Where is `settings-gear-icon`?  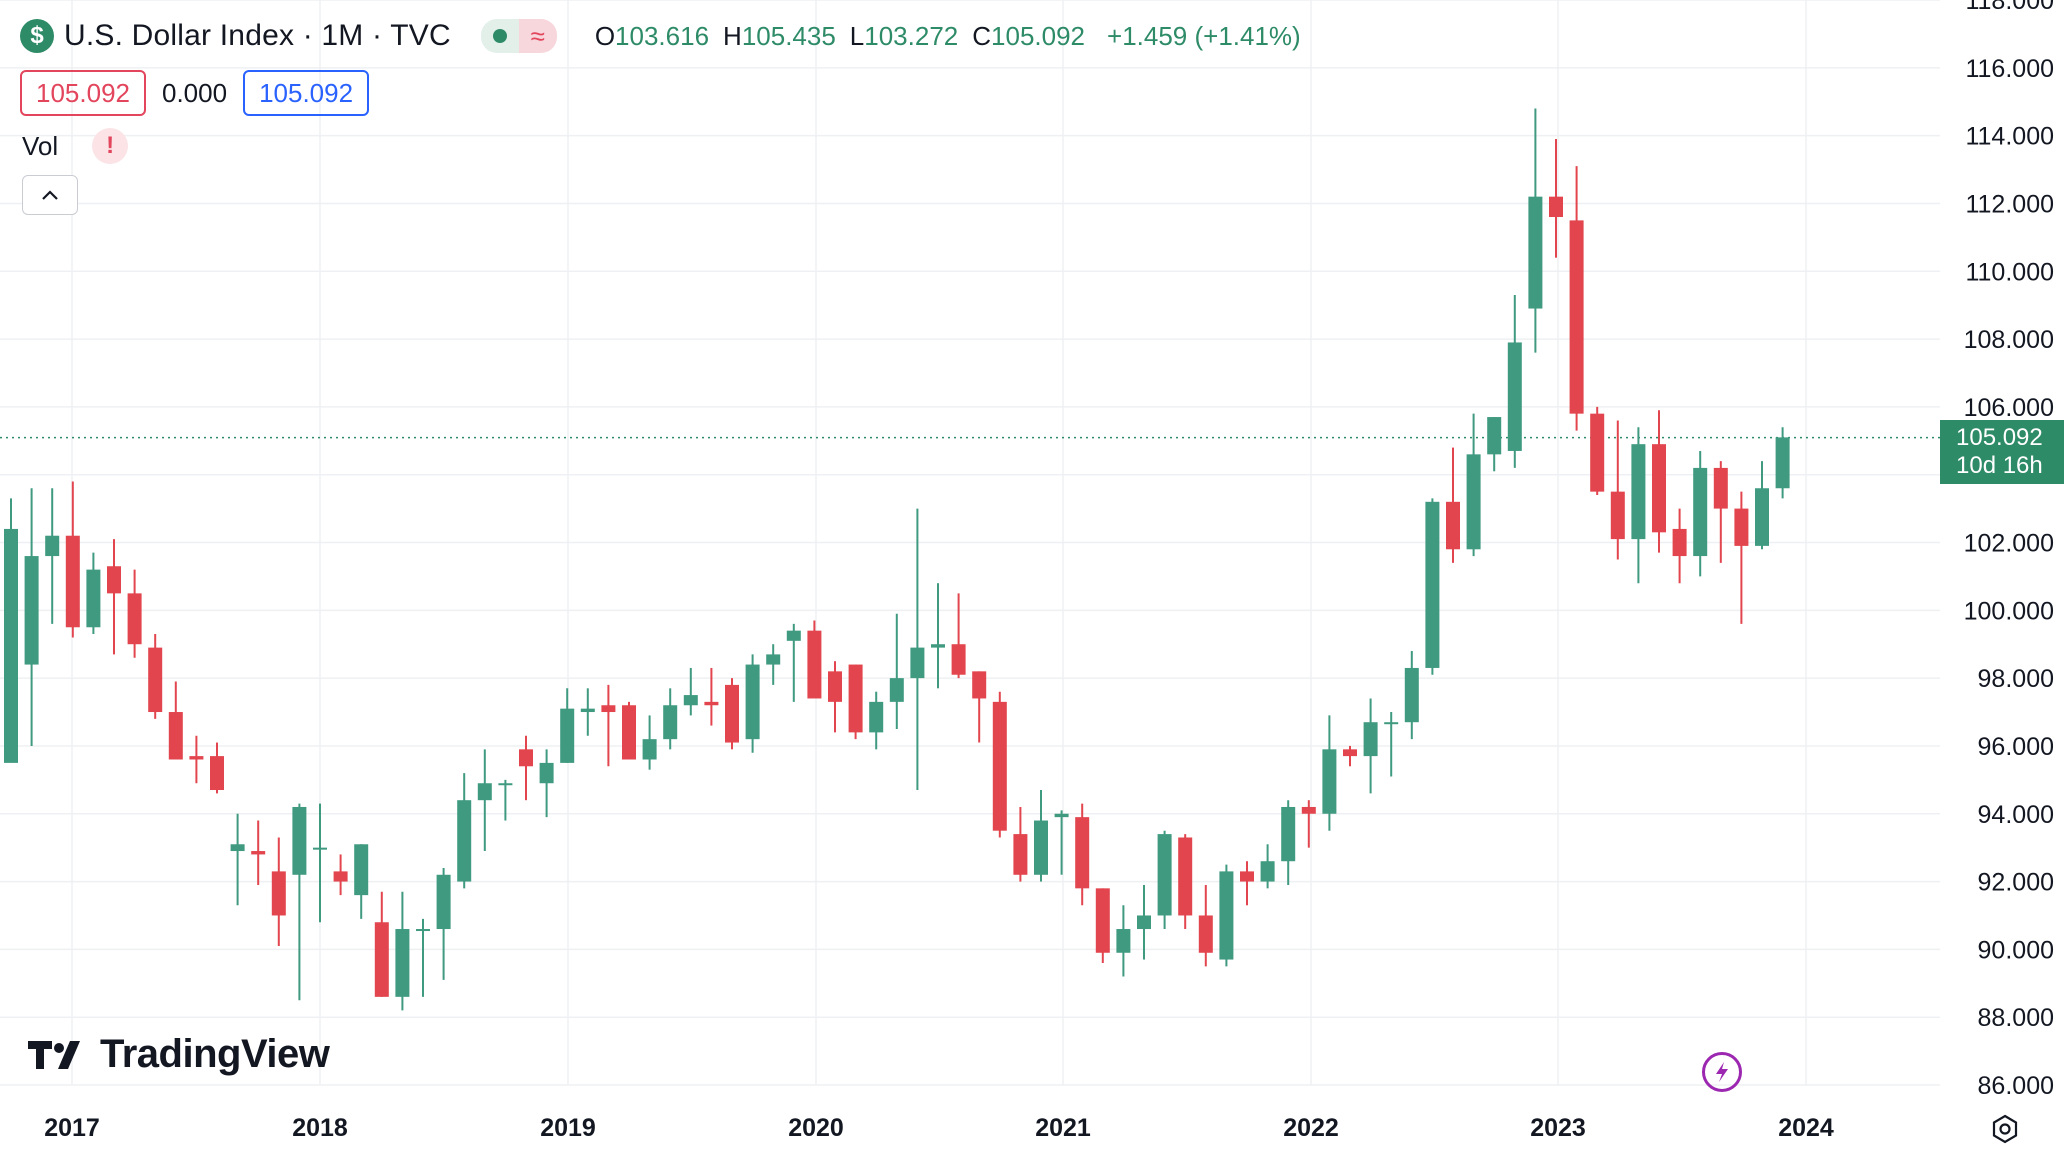 settings-gear-icon is located at coordinates (2005, 1129).